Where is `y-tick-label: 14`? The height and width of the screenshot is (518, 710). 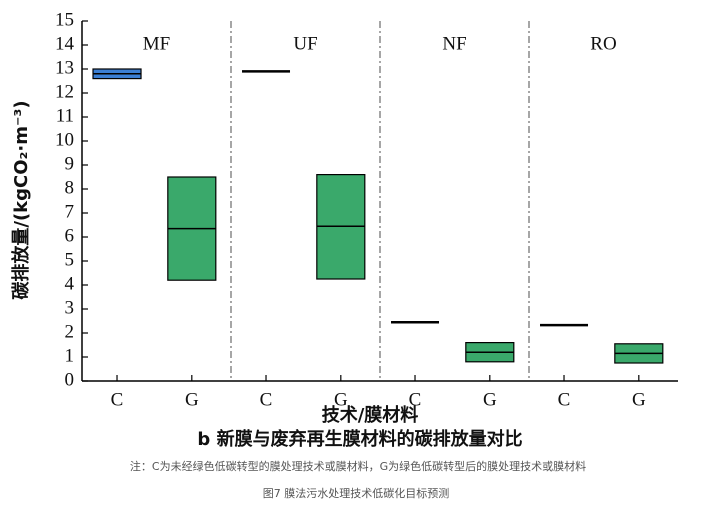
y-tick-label: 14 is located at coordinates (65, 43).